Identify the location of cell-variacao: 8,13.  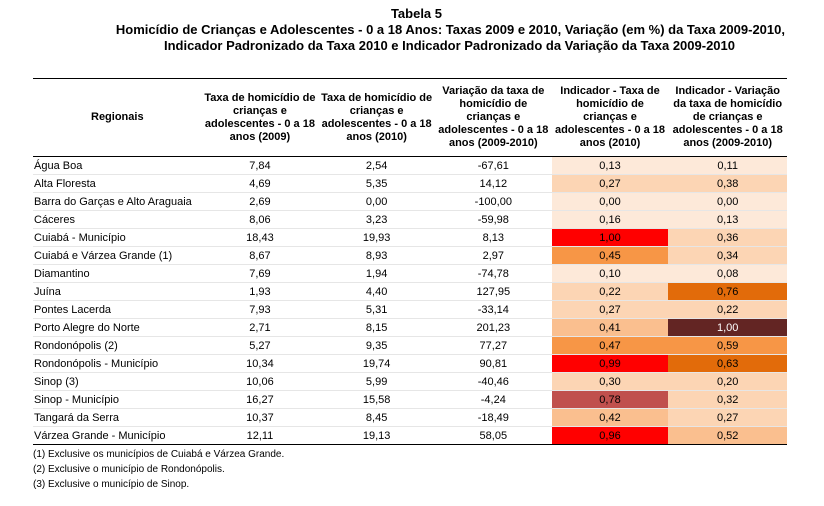
(493, 237).